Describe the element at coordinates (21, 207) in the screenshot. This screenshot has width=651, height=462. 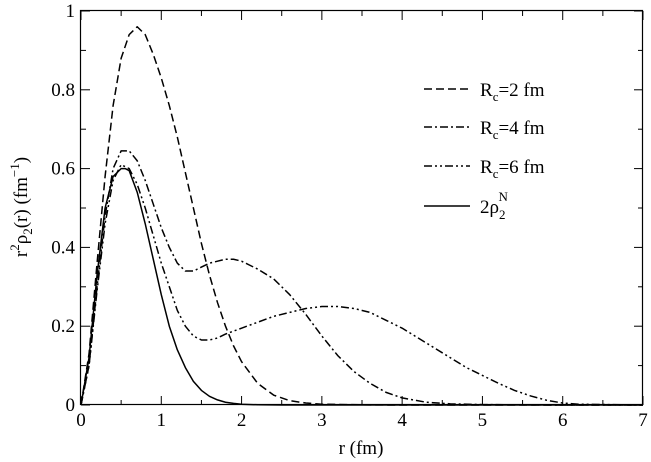
I see `y-axis-label: r2ρ2(r) (fm−1)` at that location.